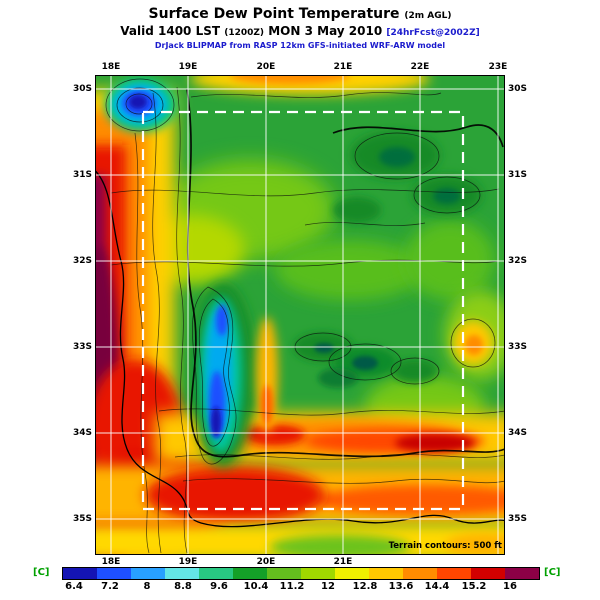  I want to click on axis-label-bottom-19e: 19E, so click(188, 562).